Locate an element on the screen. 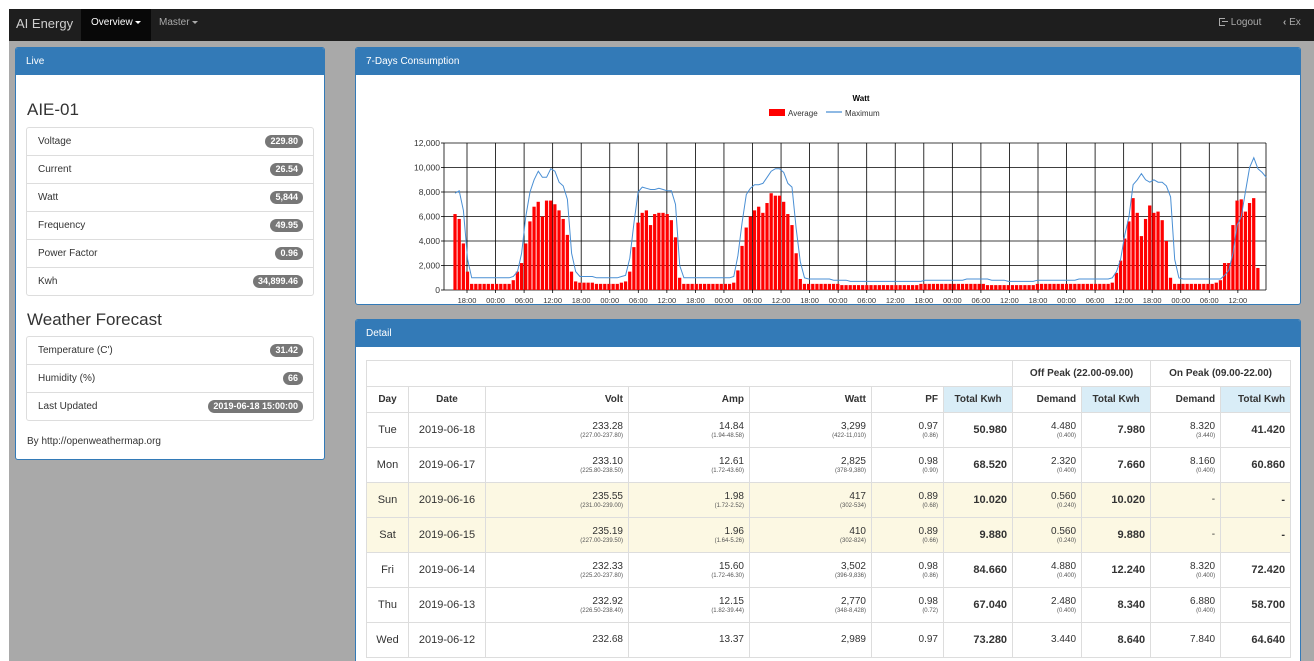 This screenshot has height=661, width=1314. cell-day: Tue is located at coordinates (387, 430).